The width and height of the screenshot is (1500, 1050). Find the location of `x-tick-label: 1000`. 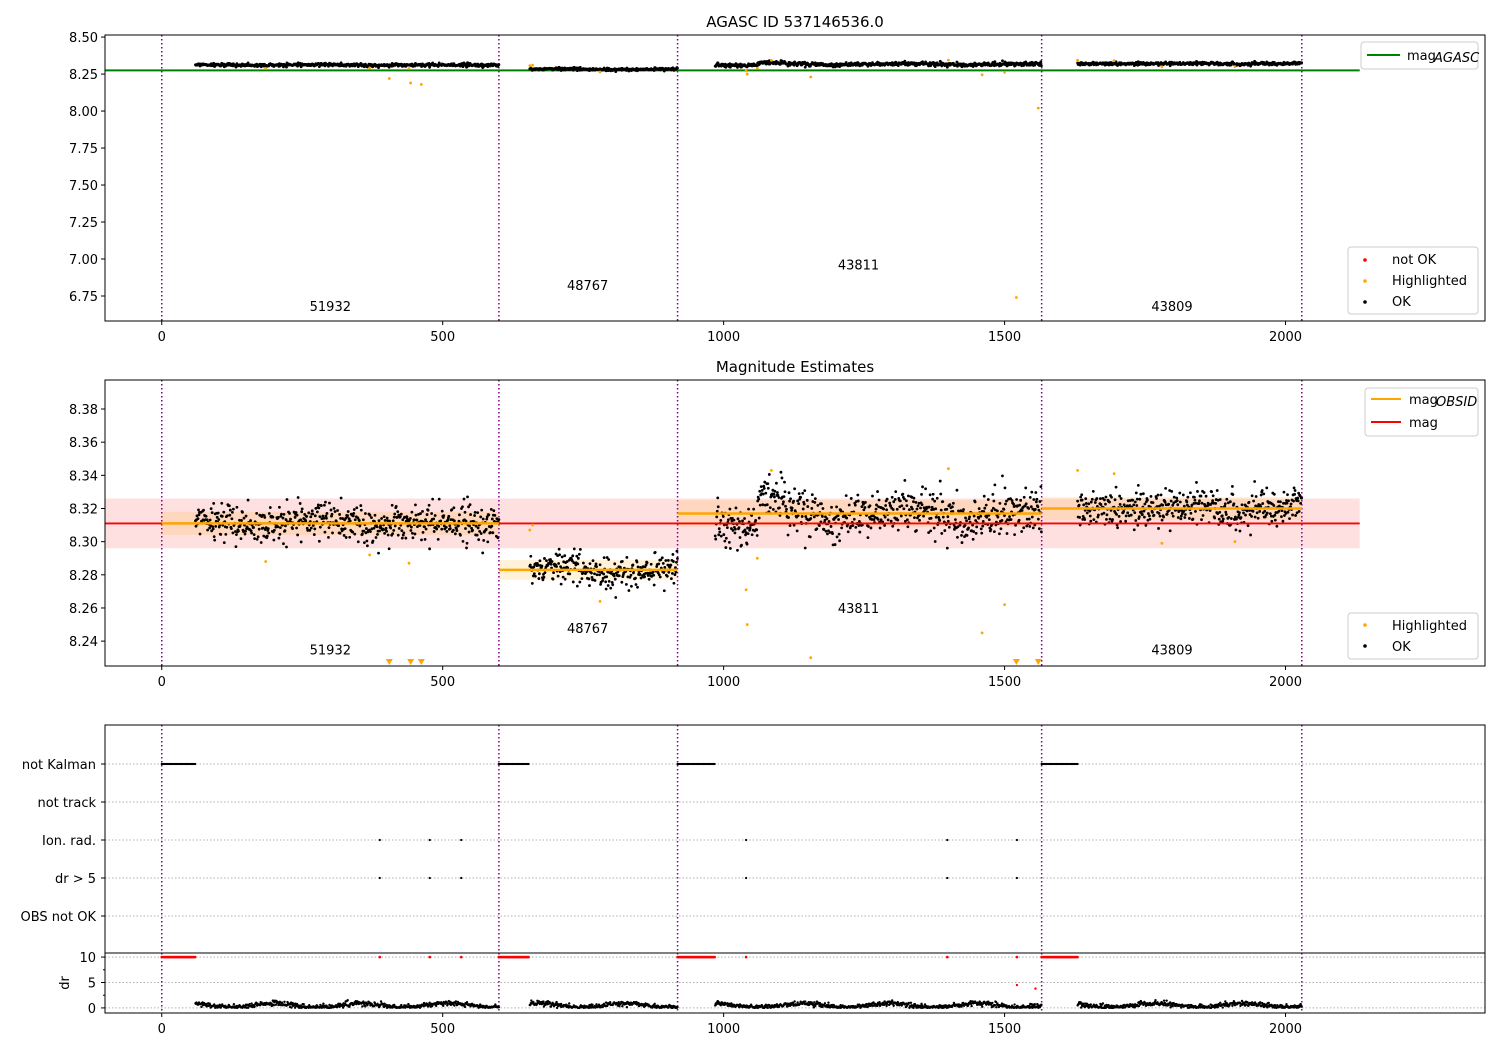

x-tick-label: 1000 is located at coordinates (723, 682).